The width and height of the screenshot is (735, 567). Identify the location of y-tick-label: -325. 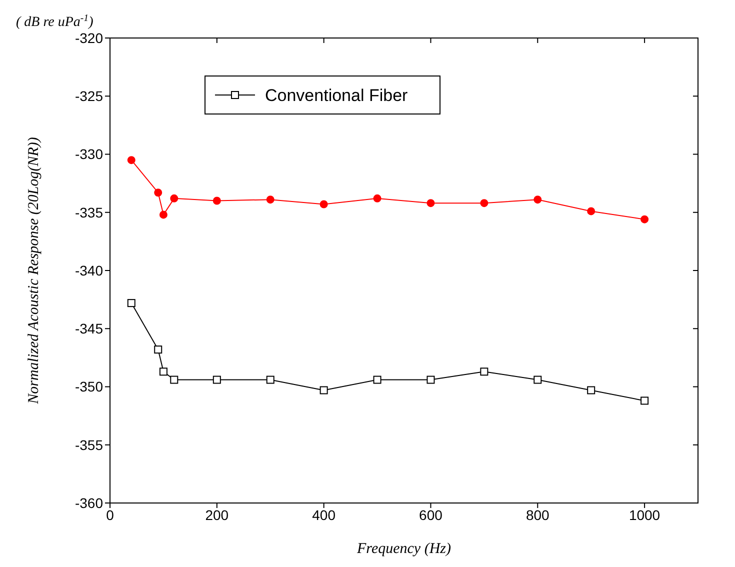
(89, 96).